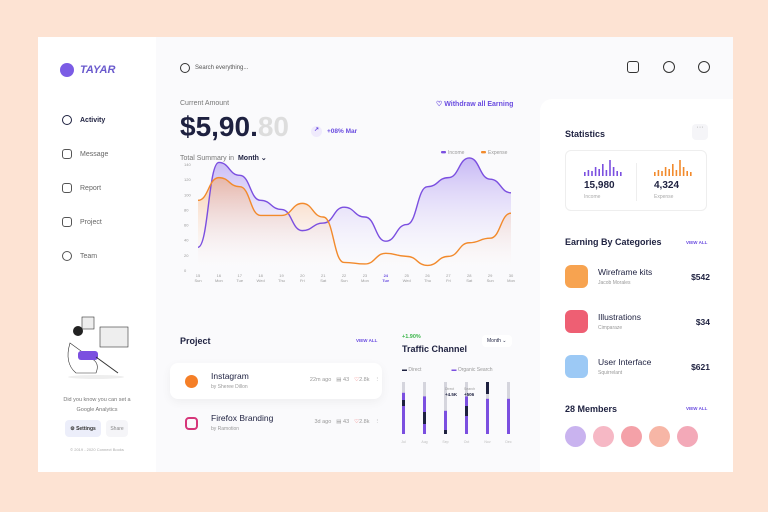 This screenshot has width=768, height=512. I want to click on period-select: Month ⌄, so click(252, 158).